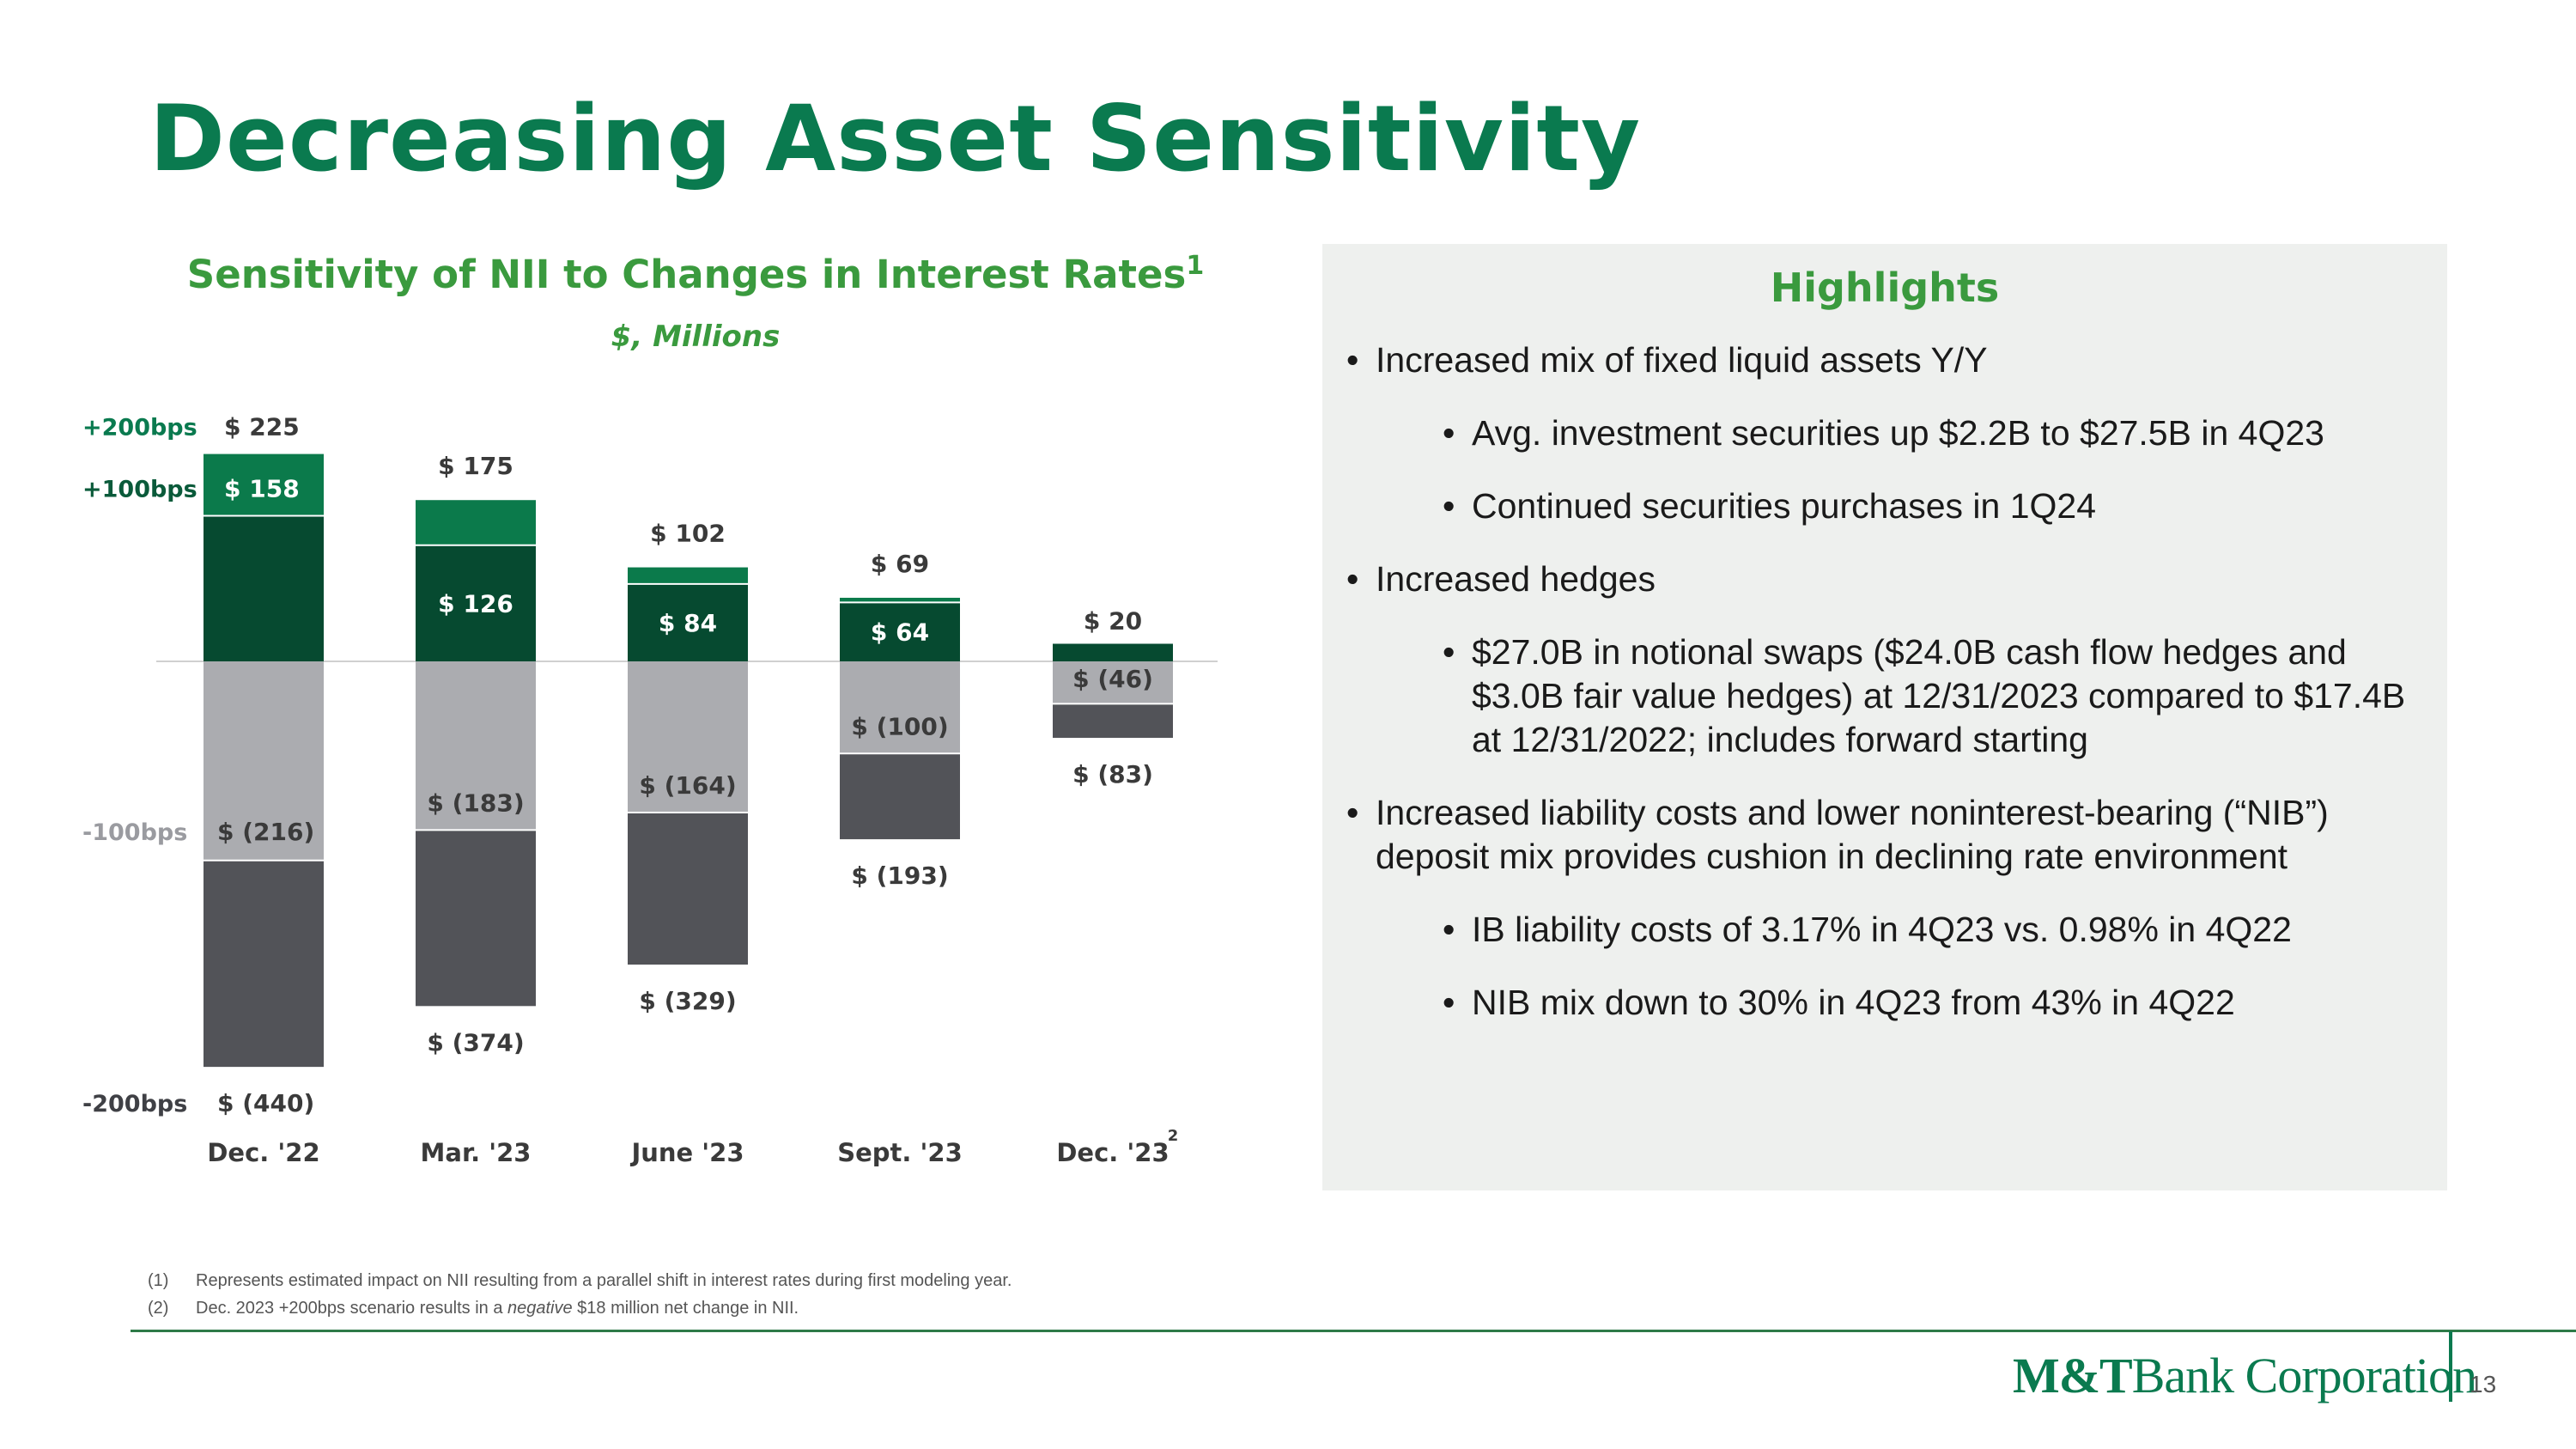 Image resolution: width=2576 pixels, height=1449 pixels. What do you see at coordinates (262, 427) in the screenshot?
I see `data-label-plus200: $ 225` at bounding box center [262, 427].